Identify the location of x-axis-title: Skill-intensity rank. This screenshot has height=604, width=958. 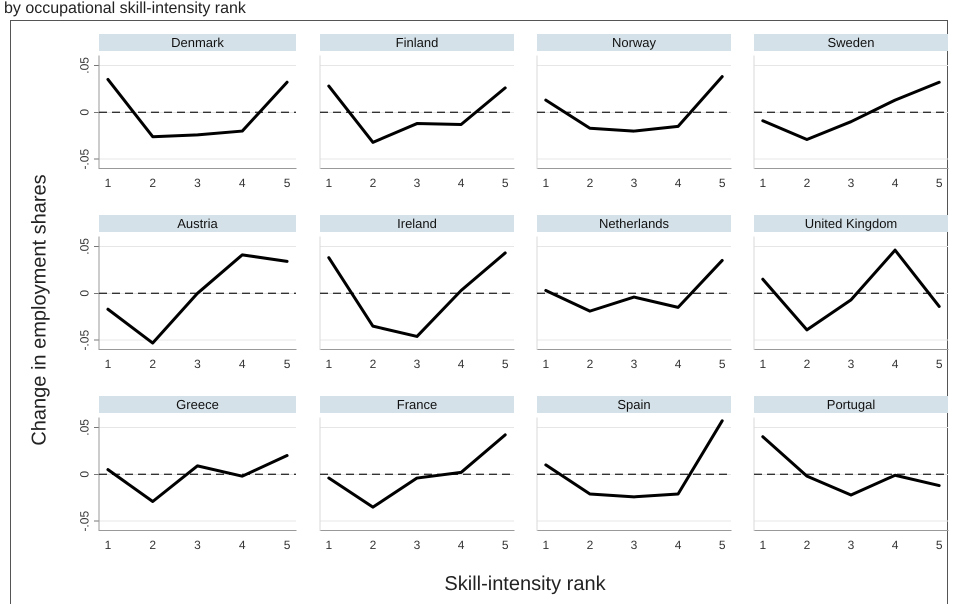
(525, 584).